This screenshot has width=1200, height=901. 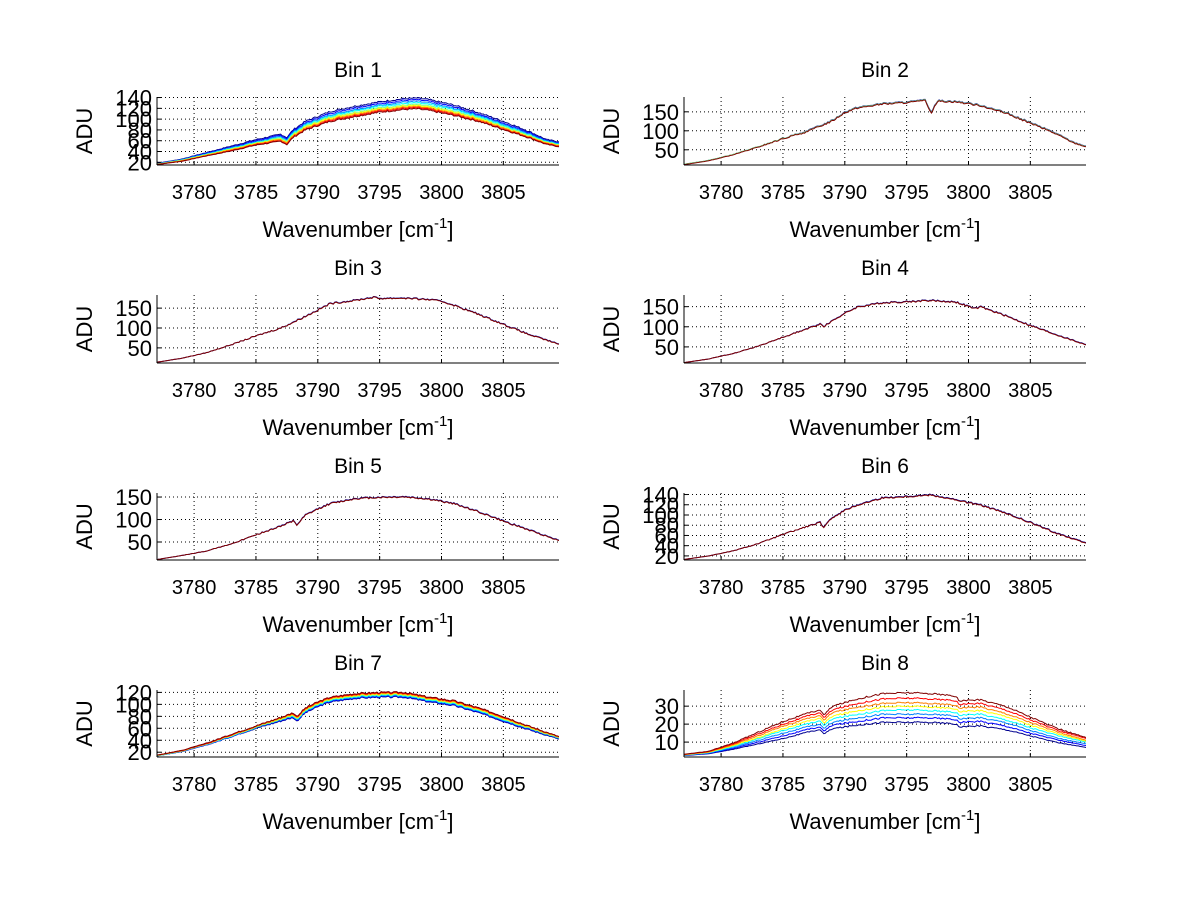 I want to click on y-tick-label: 30, so click(x=667, y=706).